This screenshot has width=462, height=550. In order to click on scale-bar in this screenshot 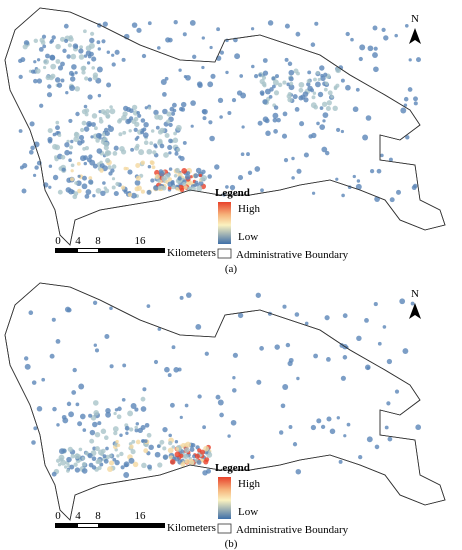, I will do `click(110, 525)`.